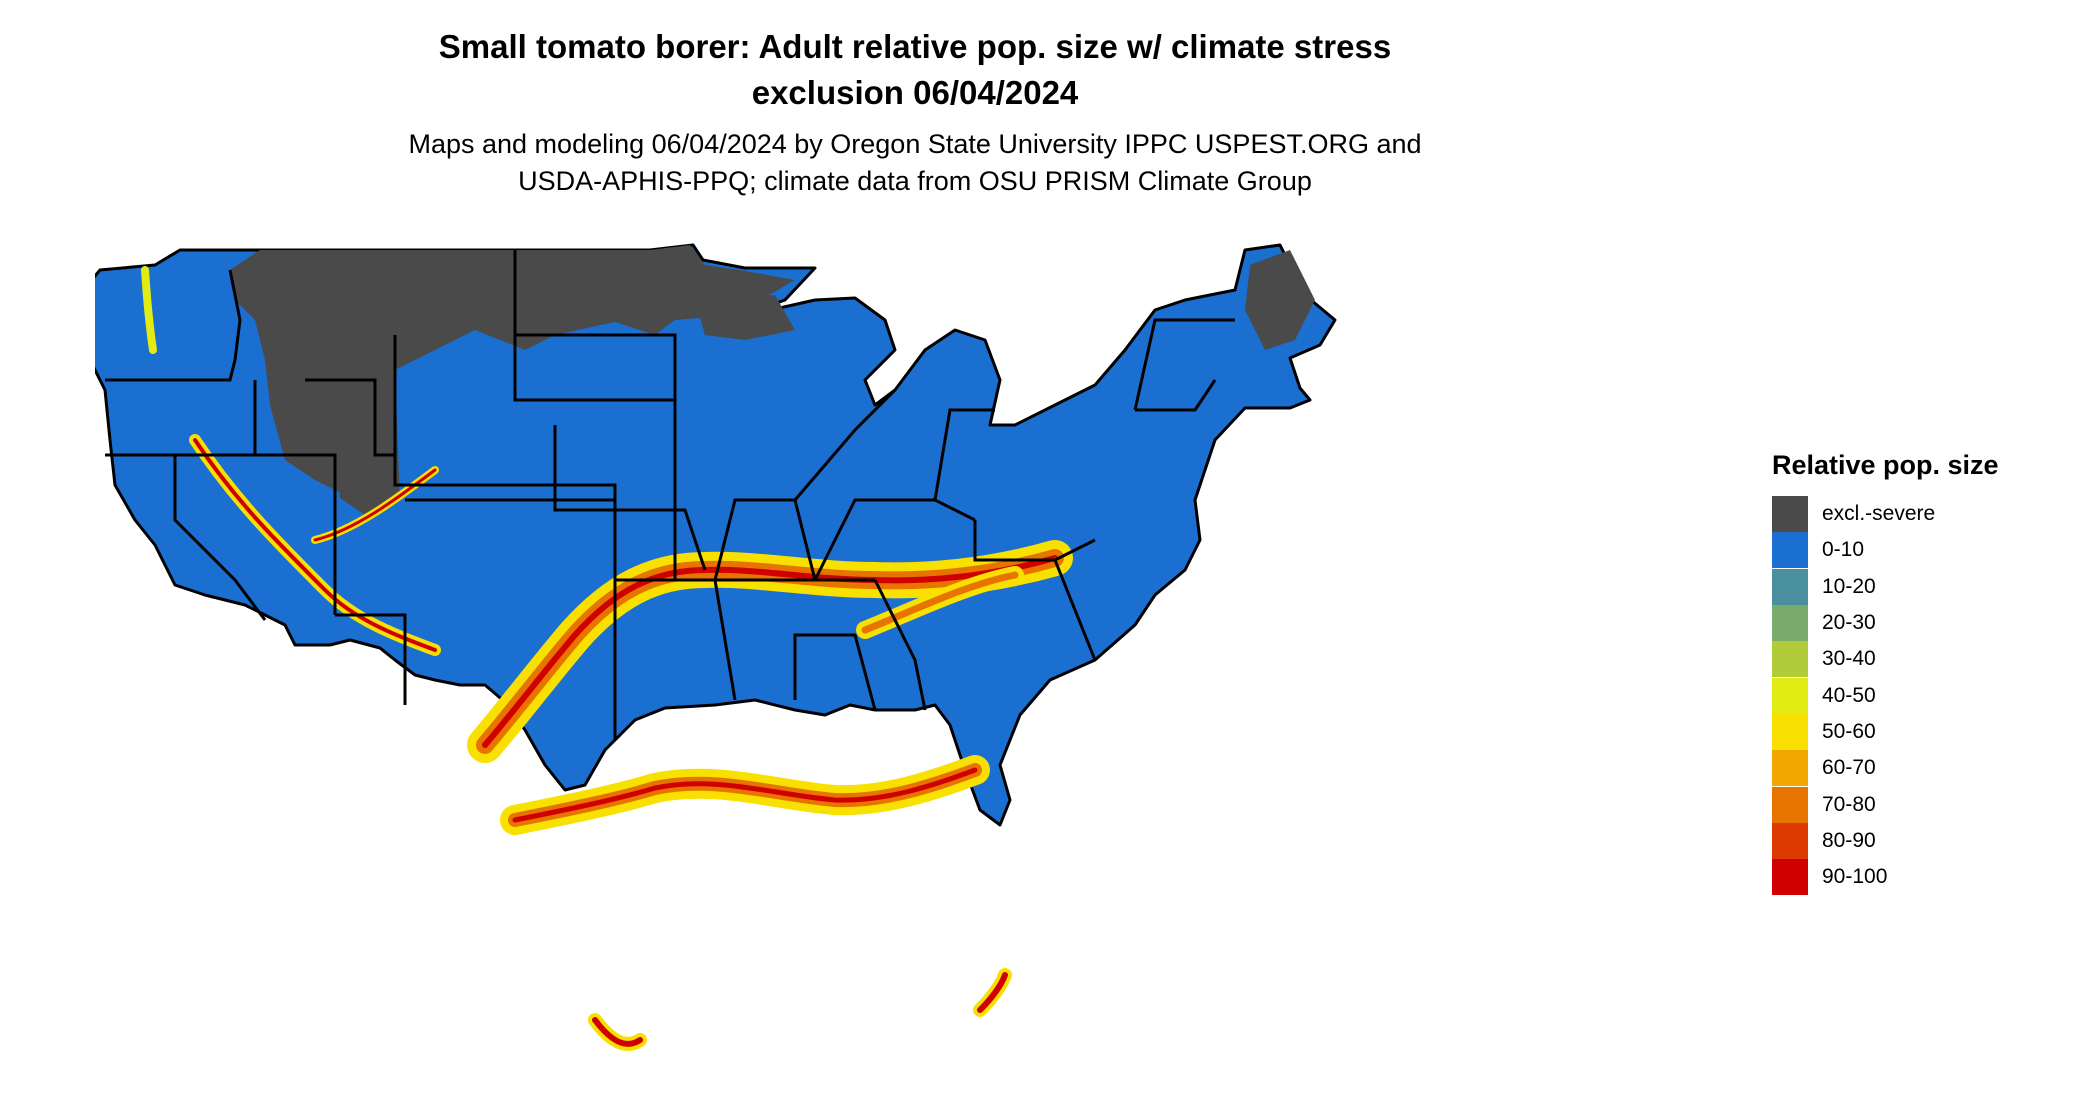  Describe the element at coordinates (1922, 659) in the screenshot. I see `legend-item: 30-40` at that location.